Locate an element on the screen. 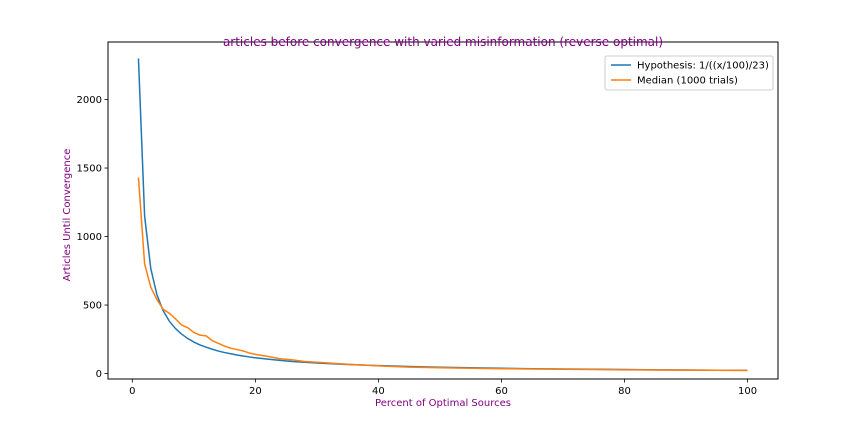  x-tick-label: 0 is located at coordinates (132, 391).